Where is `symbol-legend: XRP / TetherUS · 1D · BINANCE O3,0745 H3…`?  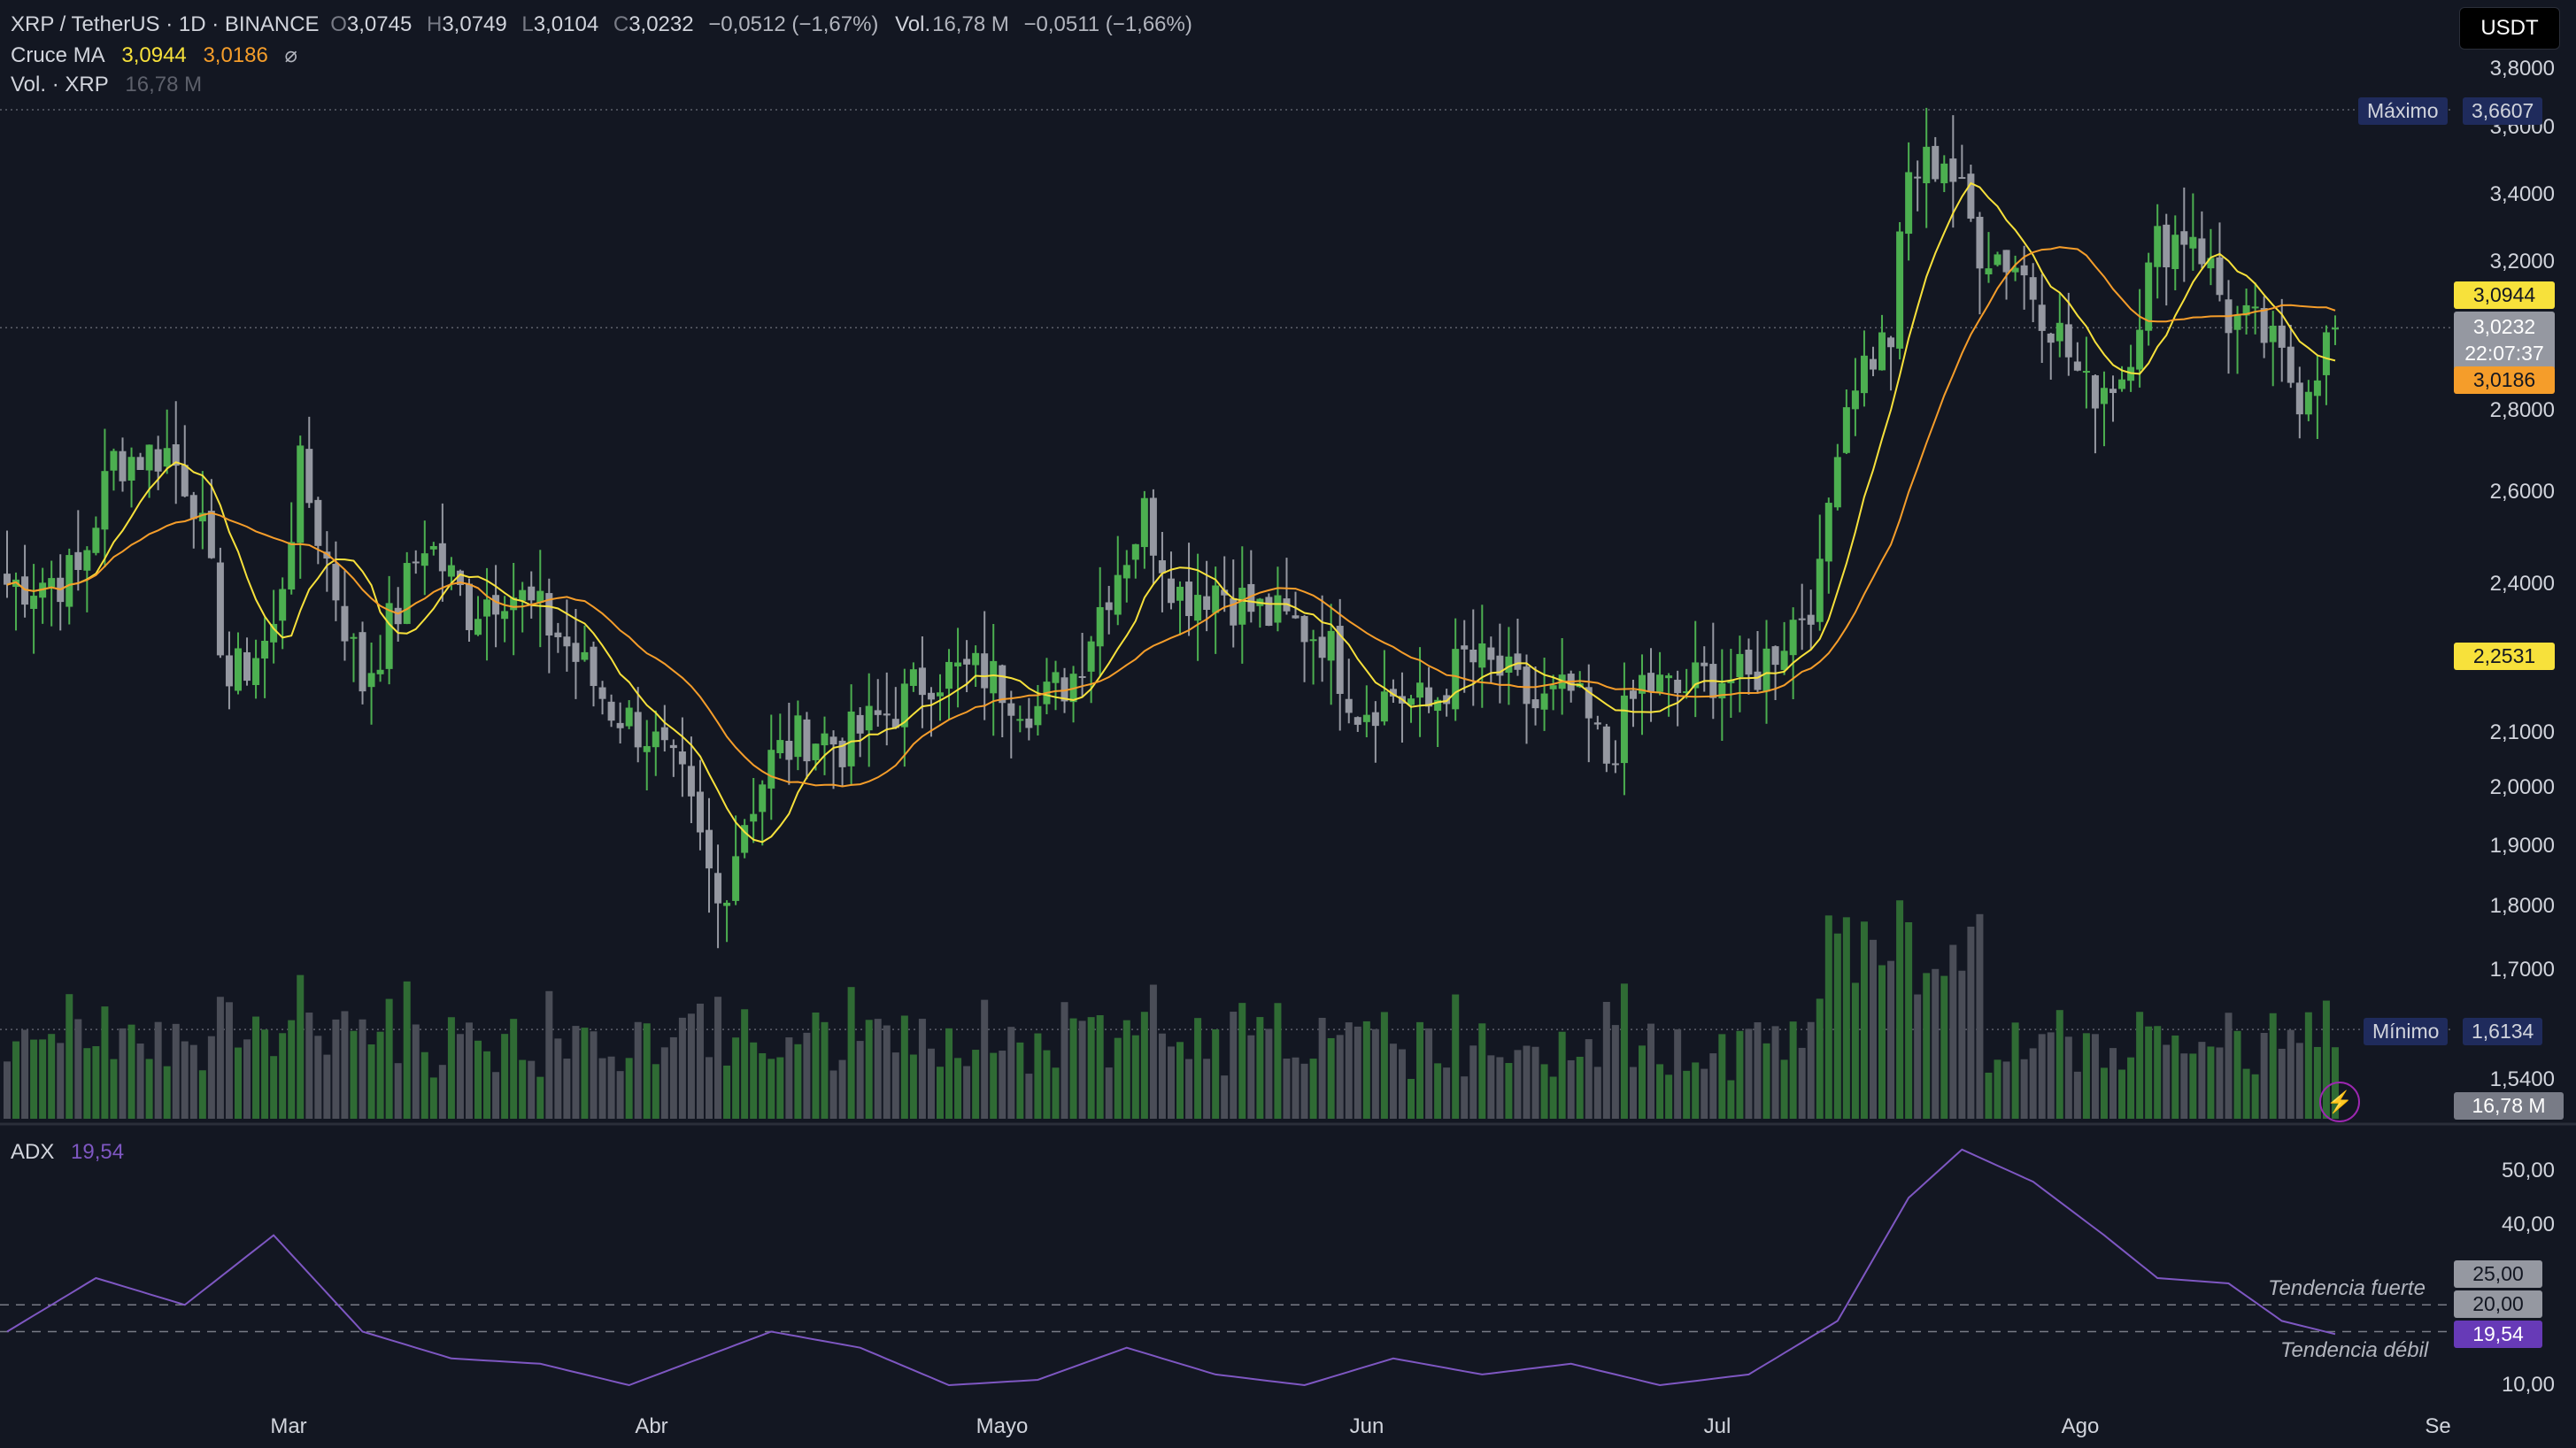 symbol-legend: XRP / TetherUS · 1D · BINANCE O3,0745 H3… is located at coordinates (601, 24).